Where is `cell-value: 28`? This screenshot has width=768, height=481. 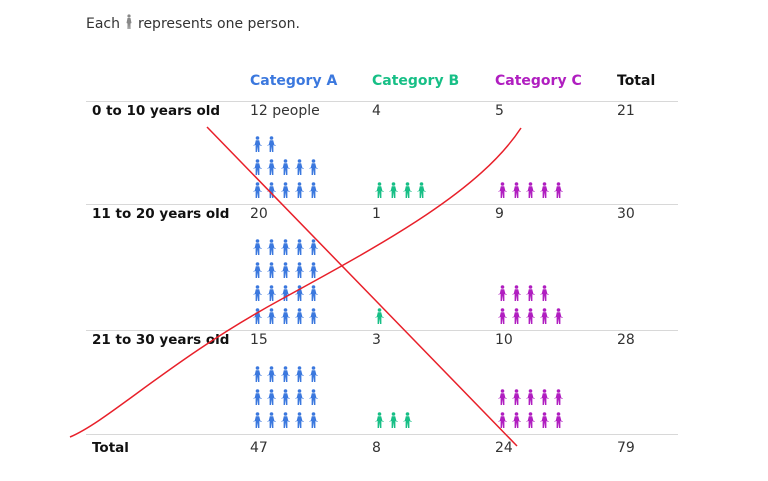 cell-value: 28 is located at coordinates (626, 340).